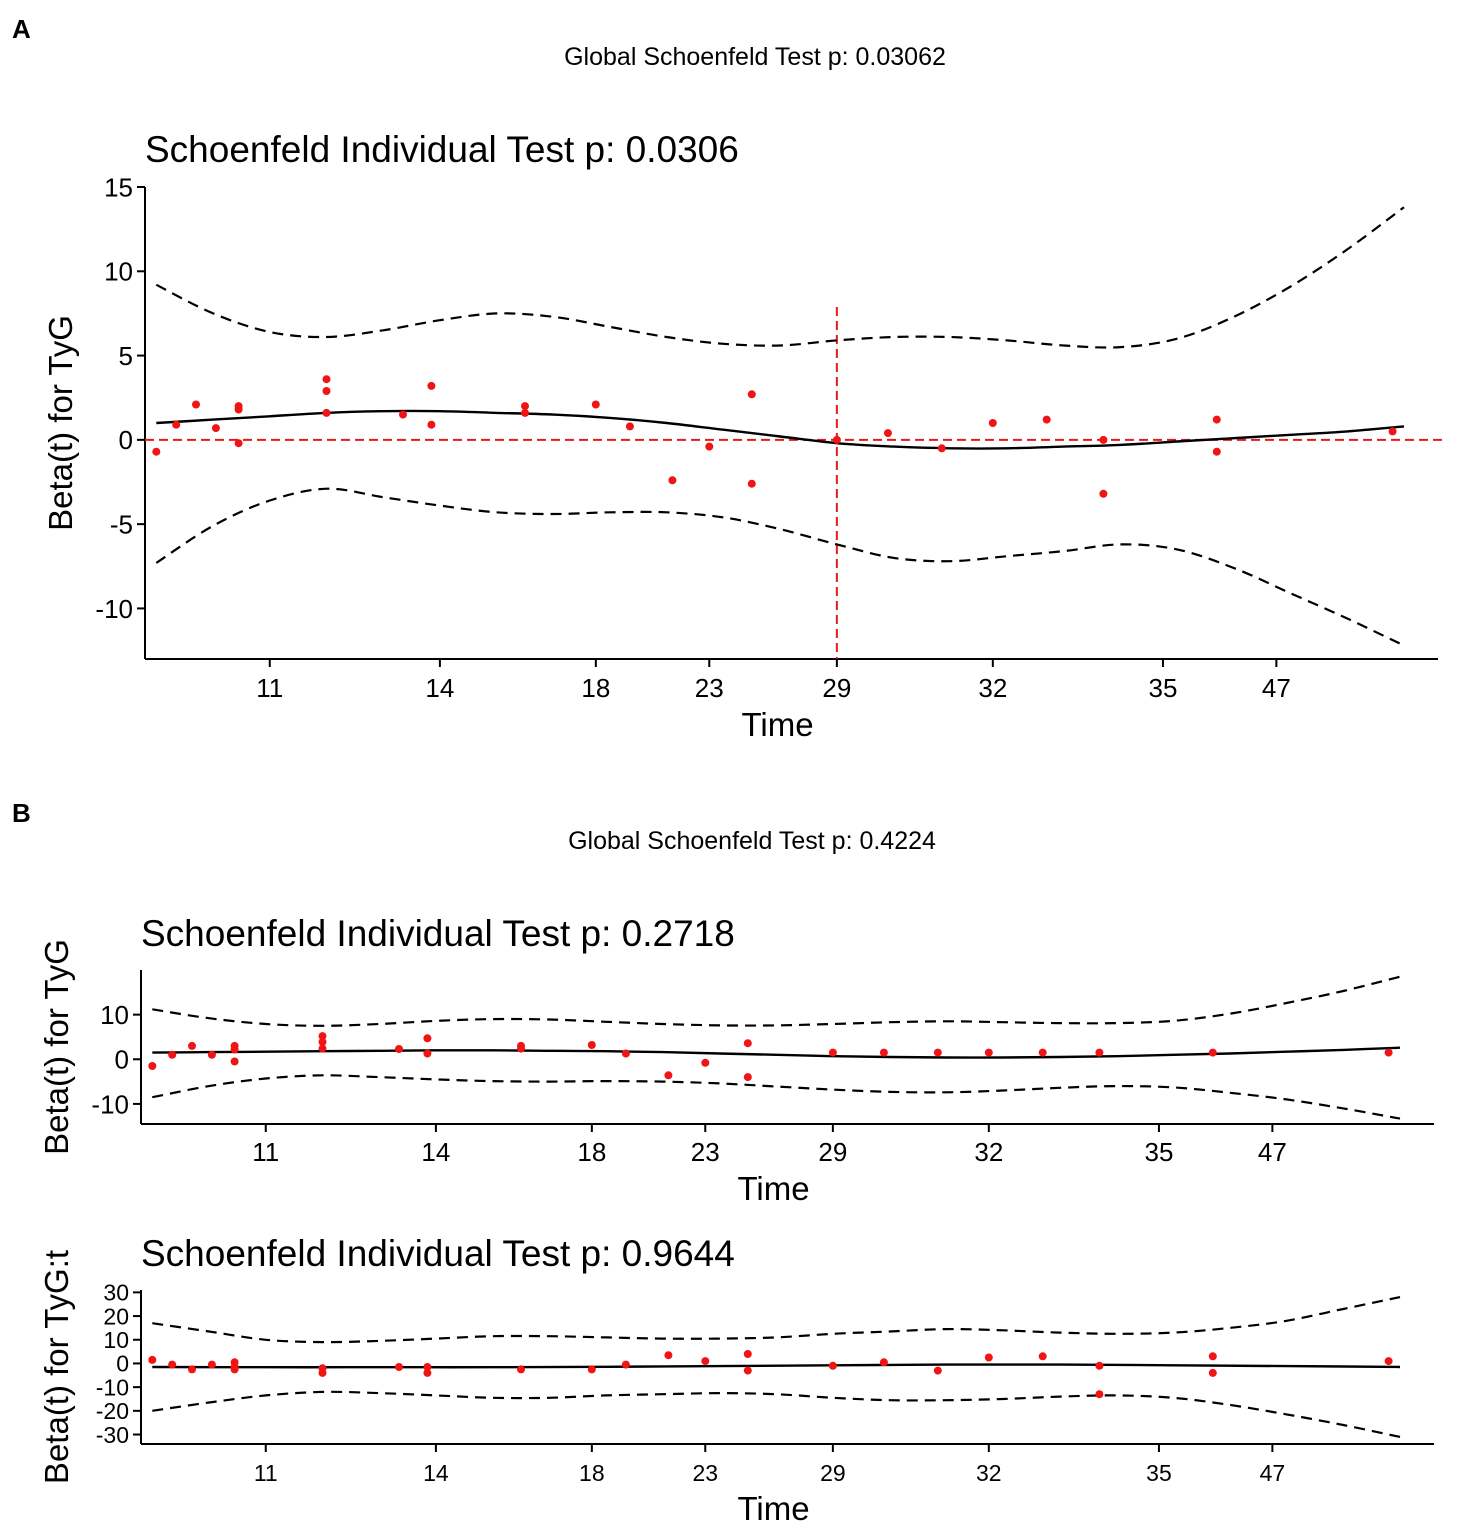  What do you see at coordinates (56, 1367) in the screenshot?
I see `y-axis-title: Beta(t) for TyG:t` at bounding box center [56, 1367].